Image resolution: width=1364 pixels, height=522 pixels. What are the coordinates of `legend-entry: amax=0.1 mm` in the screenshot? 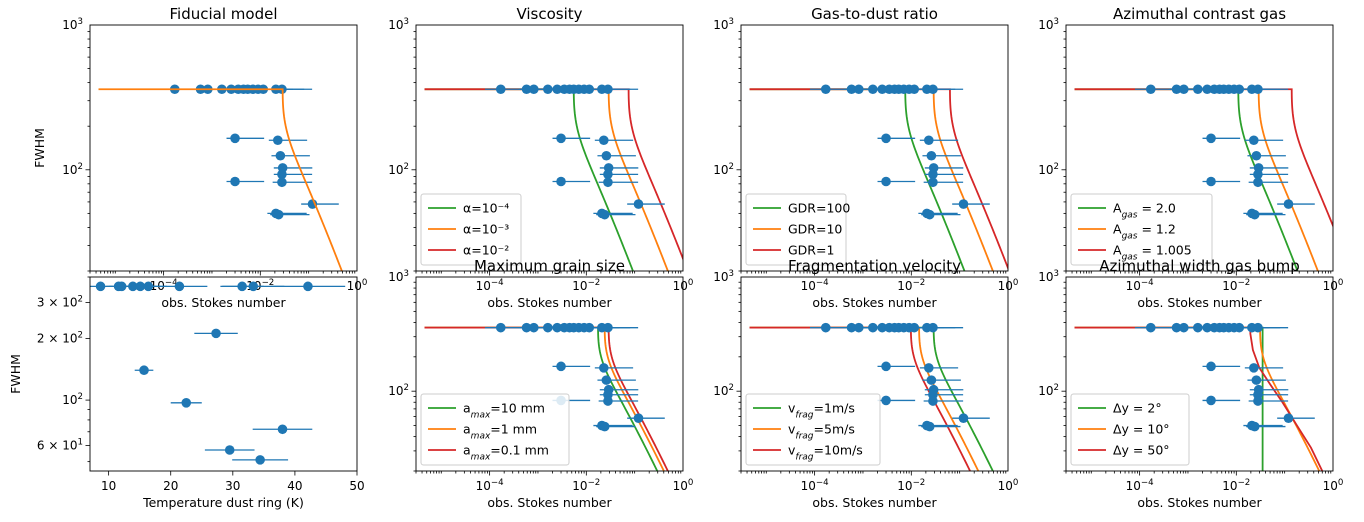 It's located at (506, 453).